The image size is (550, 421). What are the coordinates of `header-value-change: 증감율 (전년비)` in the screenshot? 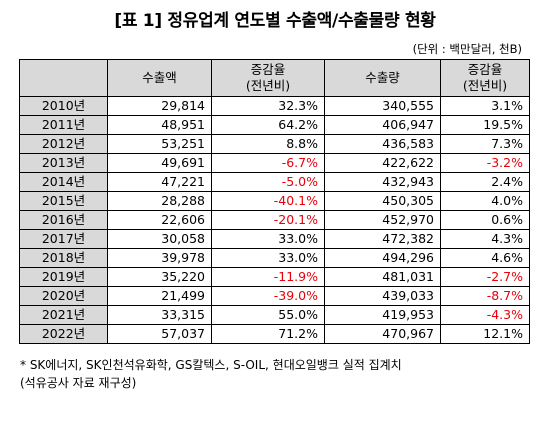 It's located at (268, 78).